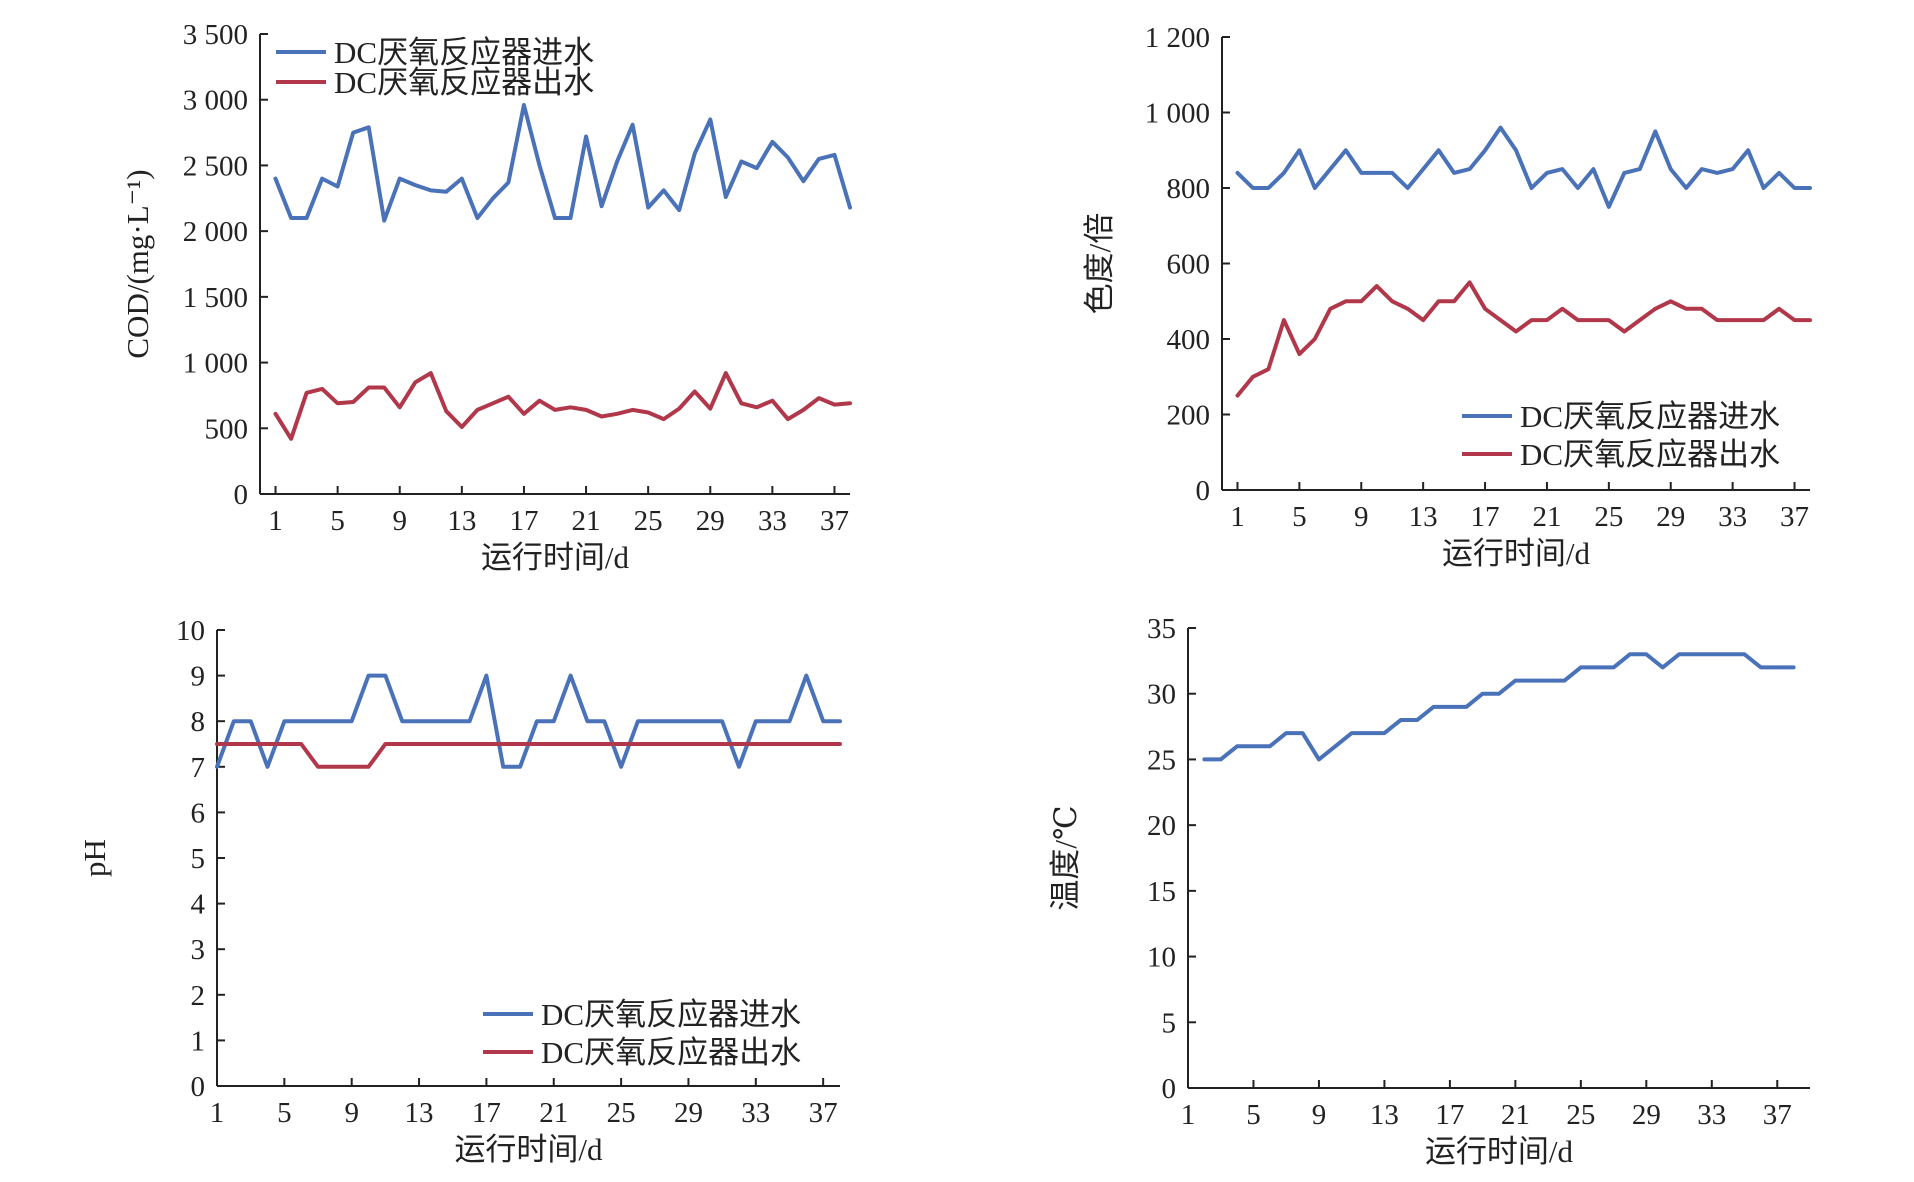  Describe the element at coordinates (198, 905) in the screenshot. I see `y-tick-label: 4` at that location.